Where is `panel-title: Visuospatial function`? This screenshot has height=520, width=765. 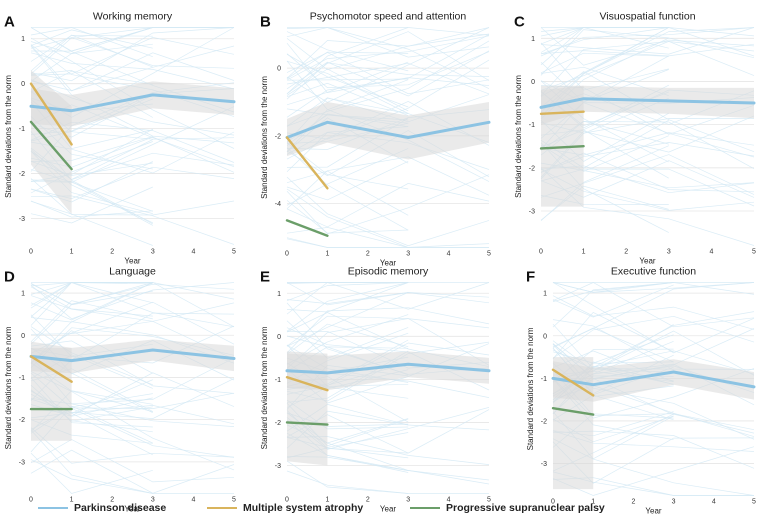
panel-title: Visuospatial function is located at coordinates (647, 17).